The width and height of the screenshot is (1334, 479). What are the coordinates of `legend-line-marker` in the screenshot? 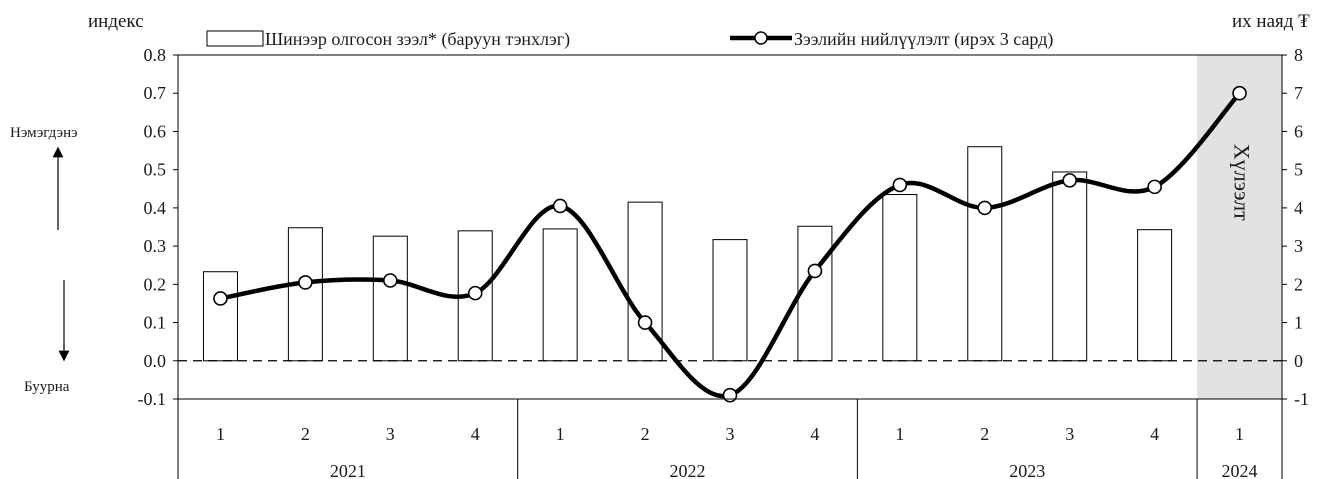 It's located at (761, 38).